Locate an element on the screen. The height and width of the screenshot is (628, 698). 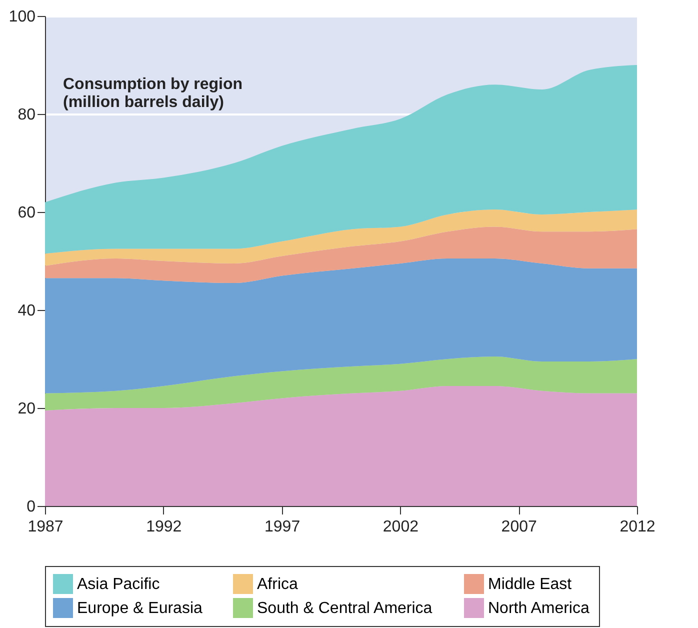
legend-label: Asia Pacific is located at coordinates (118, 584).